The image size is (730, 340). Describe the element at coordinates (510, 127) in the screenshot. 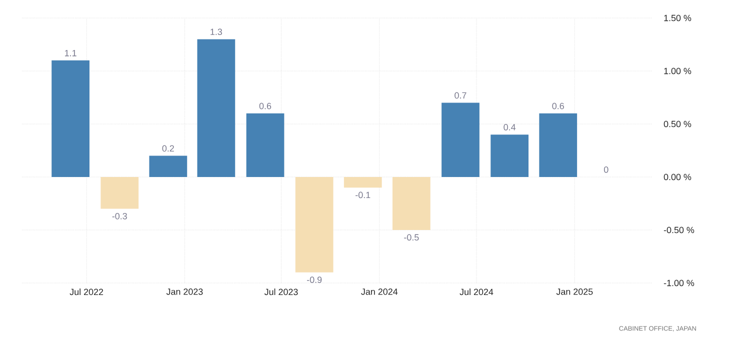

I see `data-label: 0.4` at that location.